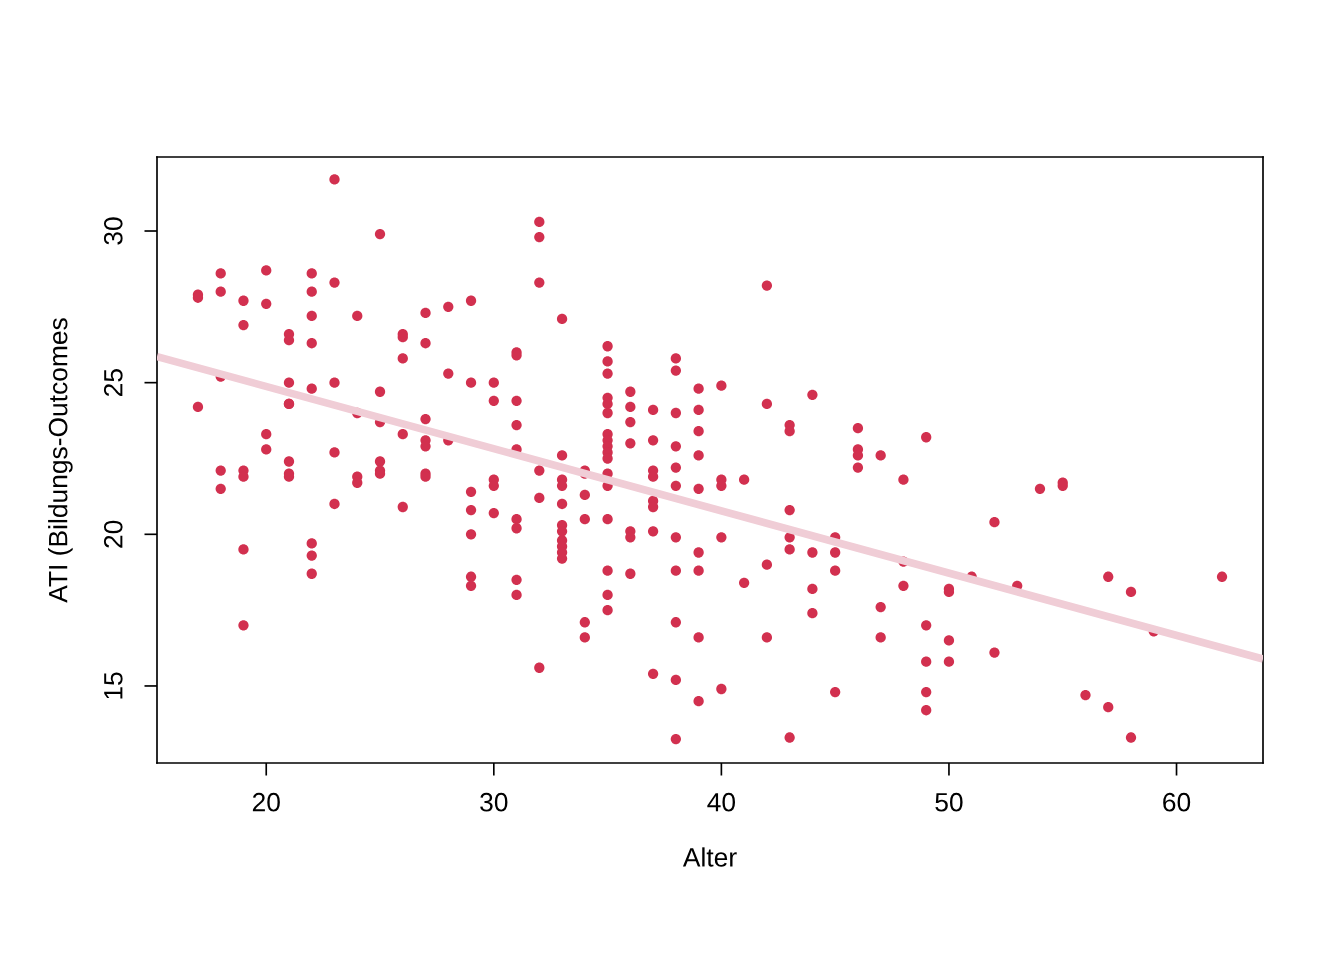 The height and width of the screenshot is (960, 1344). What do you see at coordinates (113, 685) in the screenshot?
I see `y-tick-label: 15` at bounding box center [113, 685].